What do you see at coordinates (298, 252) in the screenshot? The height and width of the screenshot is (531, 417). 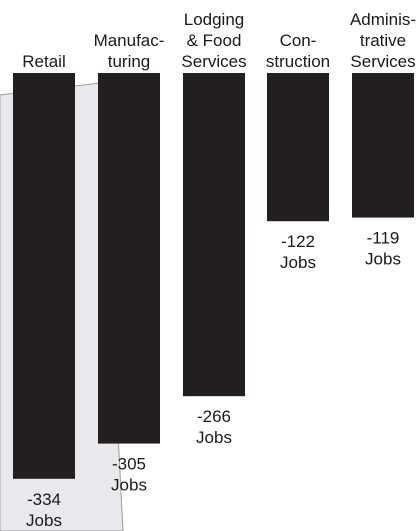 I see `value-label-con-struction: -122 Jobs` at bounding box center [298, 252].